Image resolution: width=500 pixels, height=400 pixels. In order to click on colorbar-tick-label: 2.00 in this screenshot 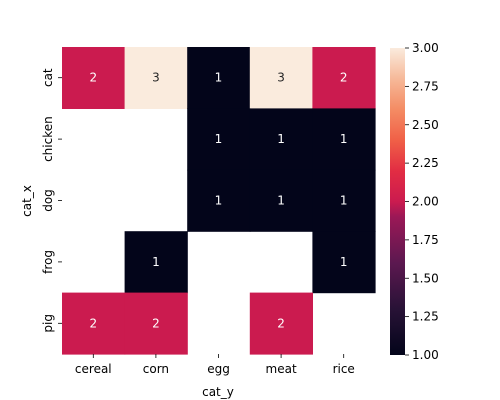, I will do `click(425, 202)`.